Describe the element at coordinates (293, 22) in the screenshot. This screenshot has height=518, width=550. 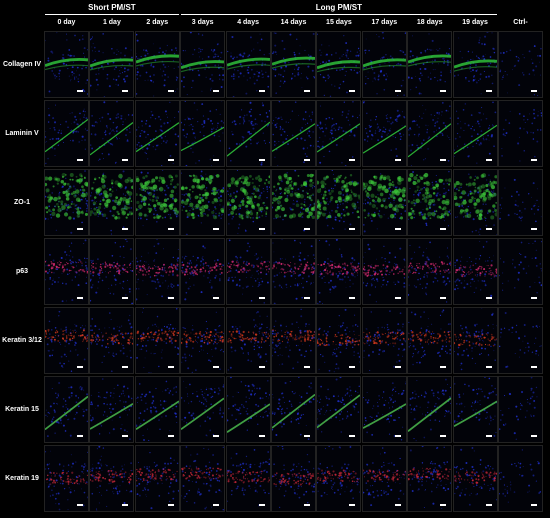
I see `column-label: 14 days` at that location.